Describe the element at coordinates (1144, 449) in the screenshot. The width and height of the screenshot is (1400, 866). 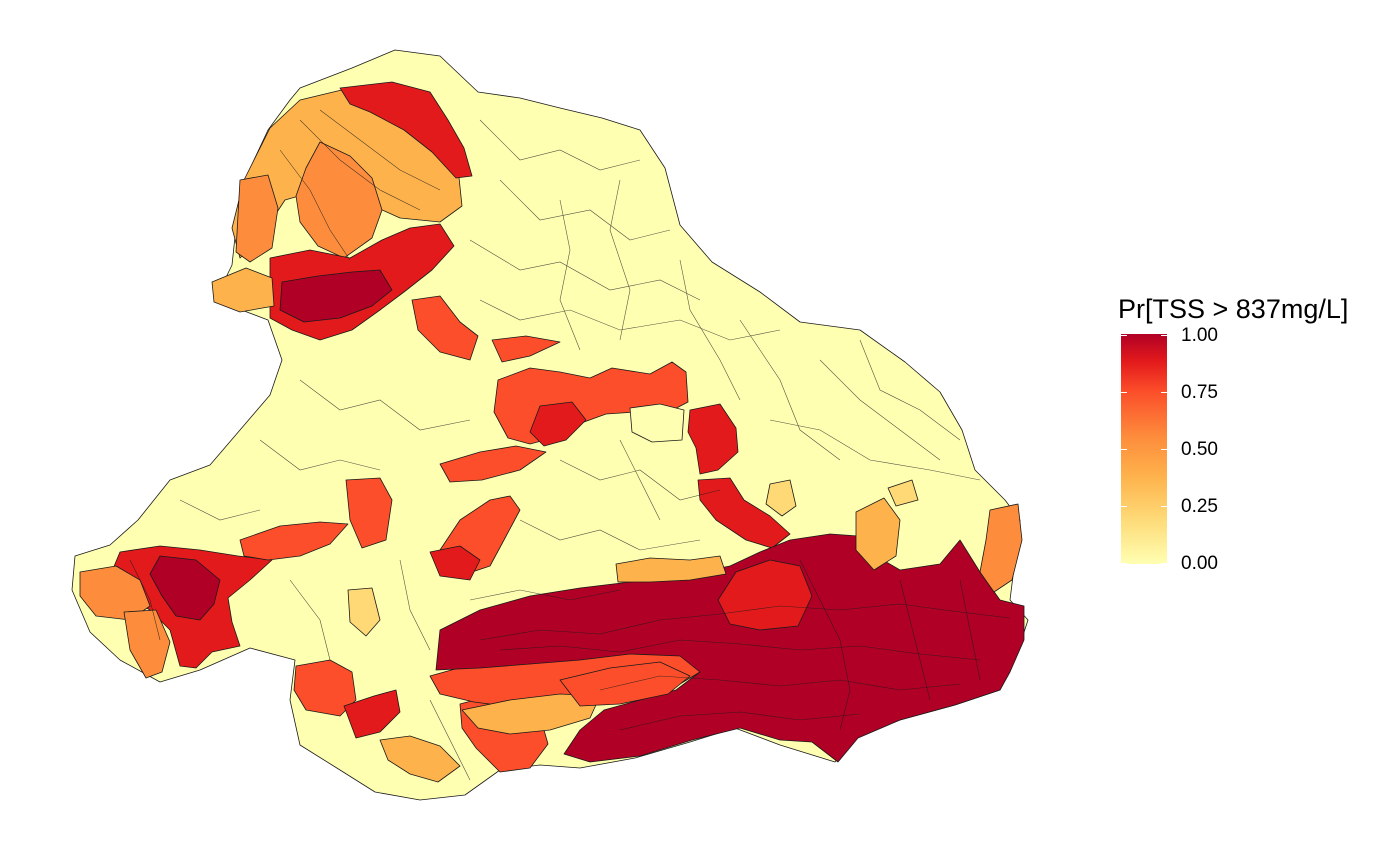
I see `legend-colorbar` at that location.